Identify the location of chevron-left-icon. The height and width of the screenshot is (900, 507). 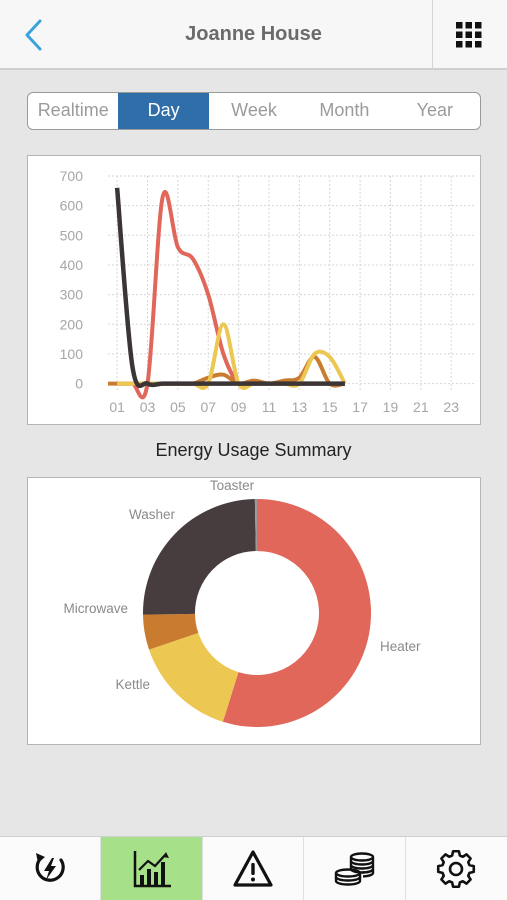
(33, 35).